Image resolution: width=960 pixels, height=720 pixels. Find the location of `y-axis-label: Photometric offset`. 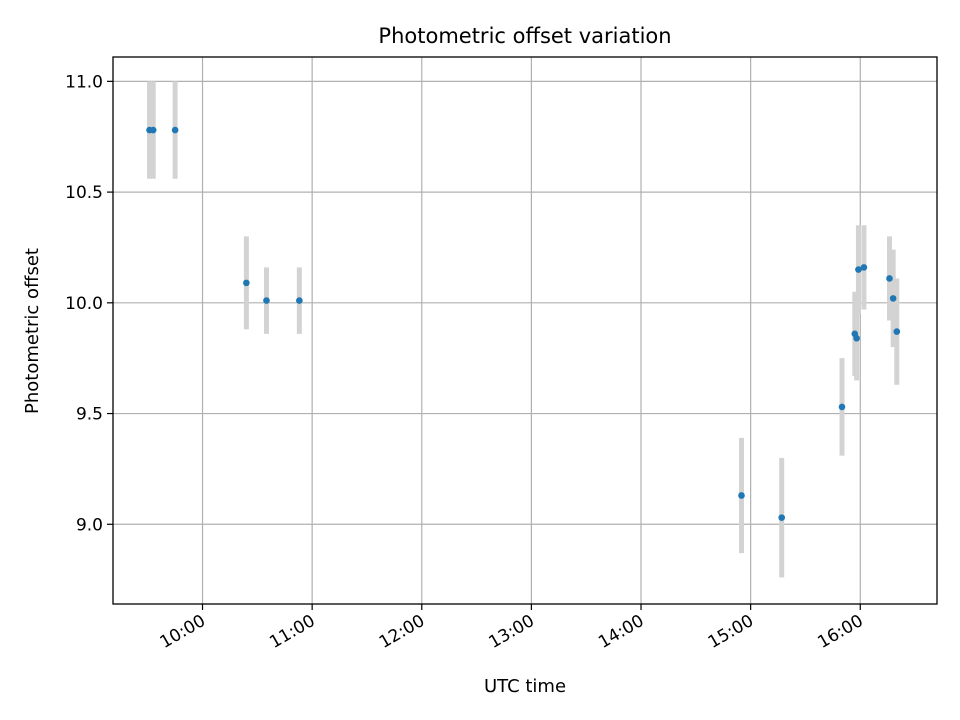

y-axis-label: Photometric offset is located at coordinates (32, 331).